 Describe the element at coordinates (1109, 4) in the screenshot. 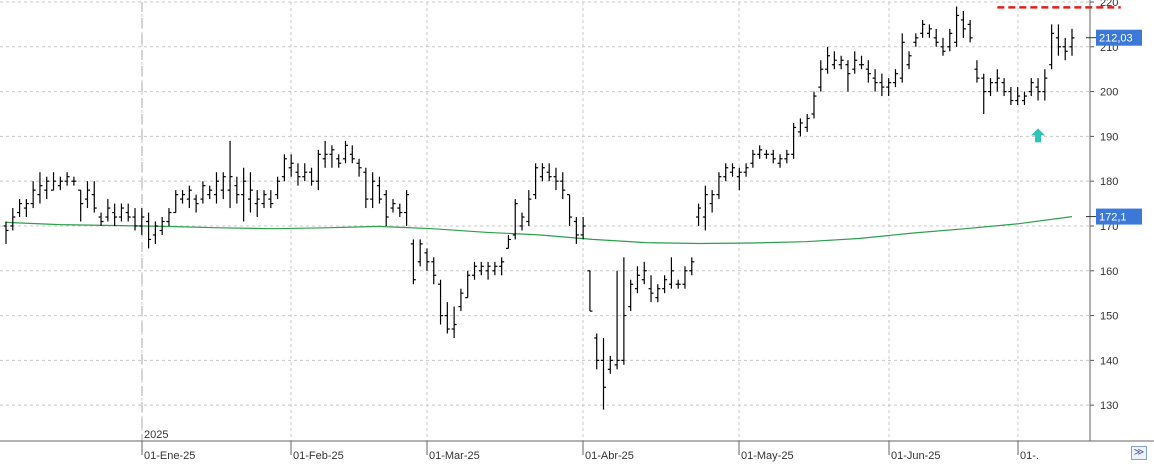

I see `y-tick-label: 220` at that location.